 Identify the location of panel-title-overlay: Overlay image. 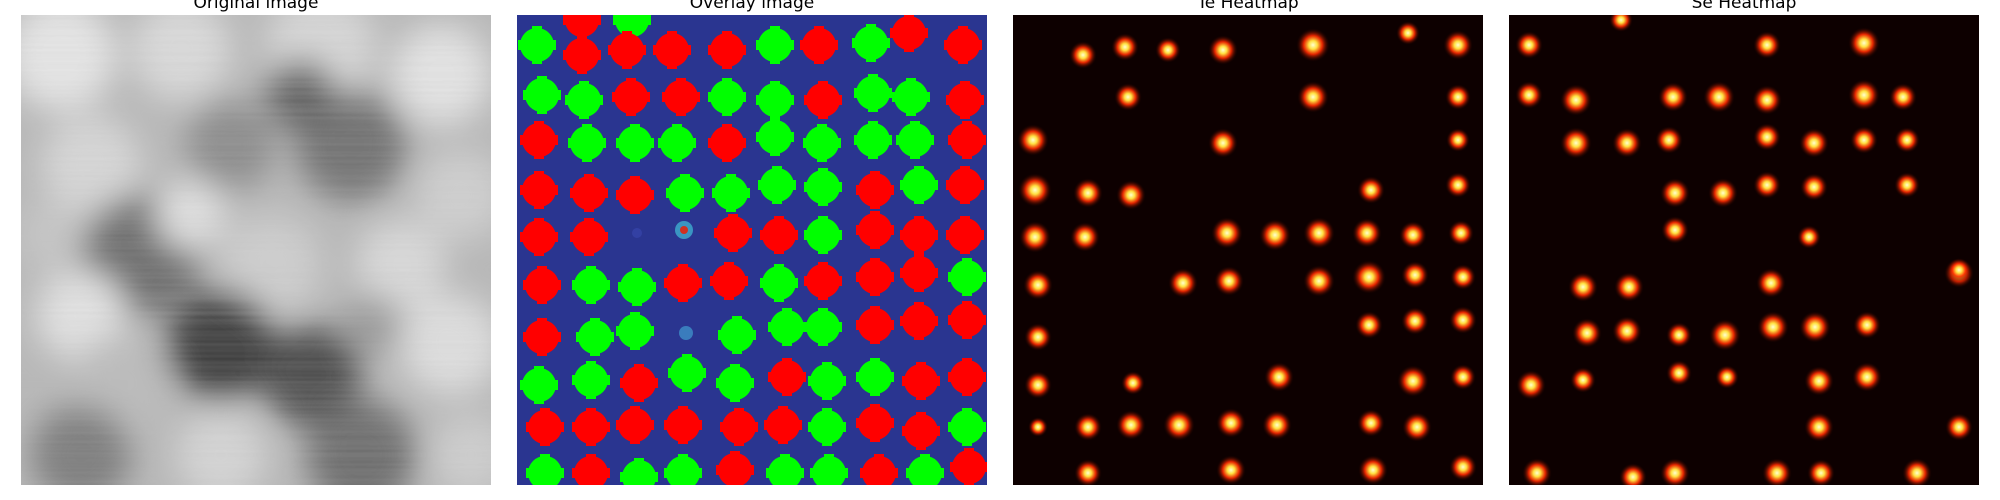
(752, 6).